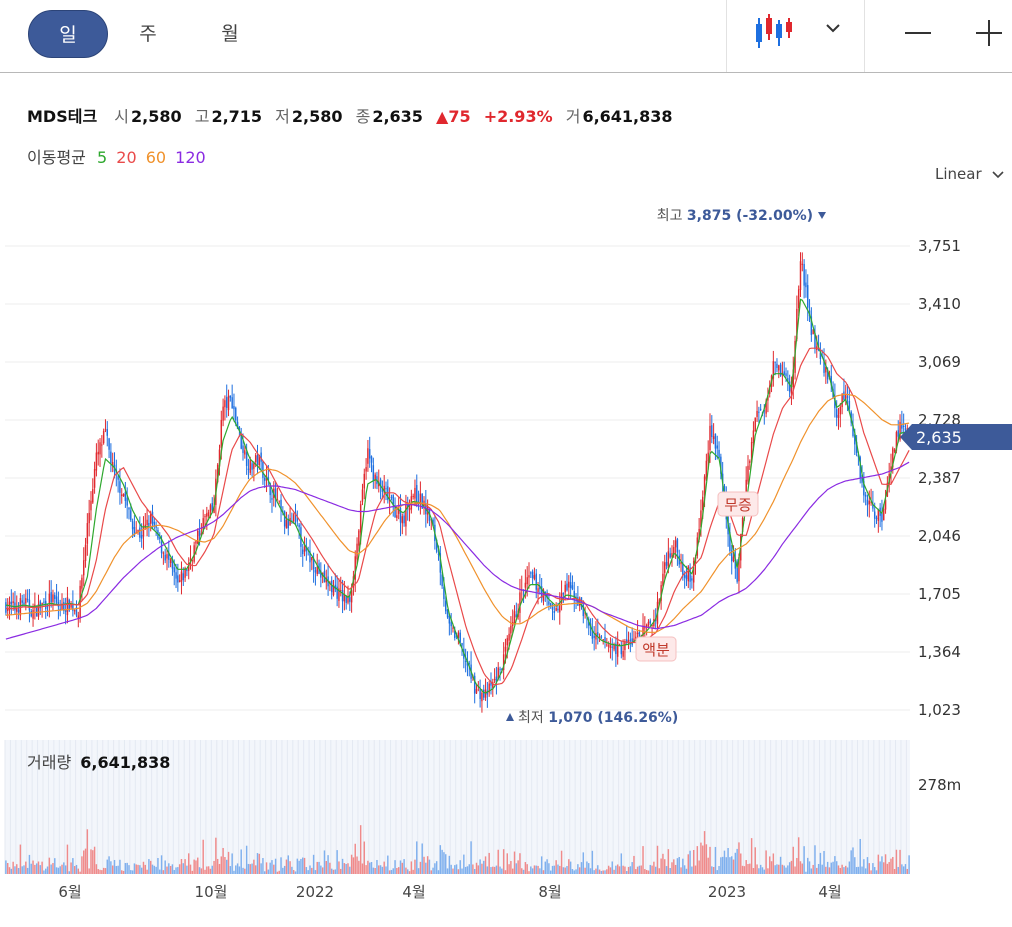 Image resolution: width=1012 pixels, height=927 pixels. I want to click on scale-select: Linear, so click(970, 174).